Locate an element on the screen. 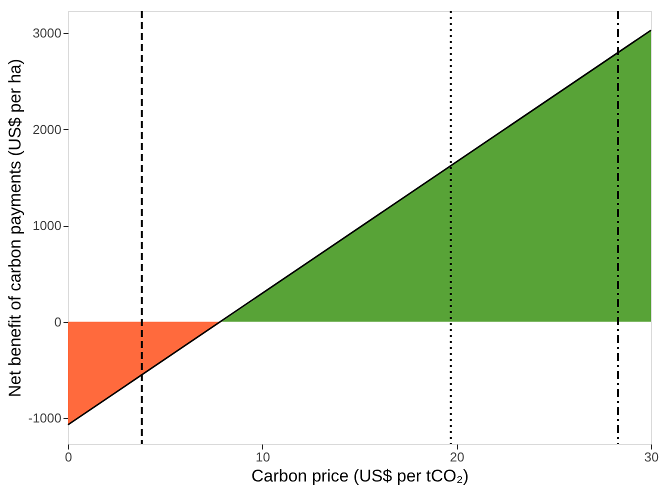 Image resolution: width=671 pixels, height=489 pixels. y-tick-label: 3000 is located at coordinates (47, 33).